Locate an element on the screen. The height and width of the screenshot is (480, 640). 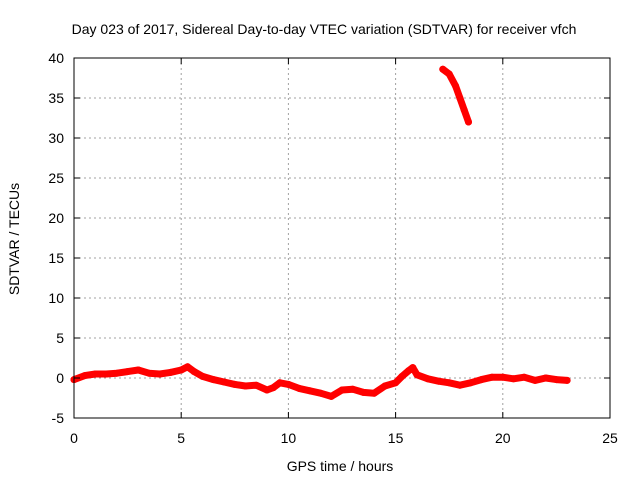
y-tick-label: 15 is located at coordinates (56, 258).